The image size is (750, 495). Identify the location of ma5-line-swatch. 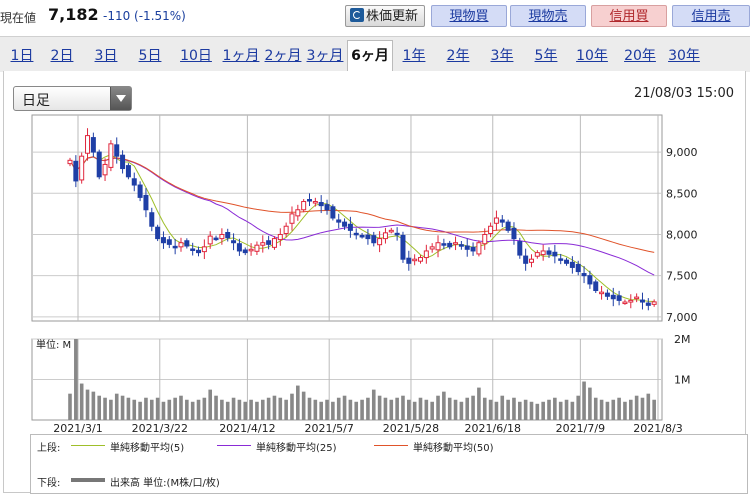
(88, 445).